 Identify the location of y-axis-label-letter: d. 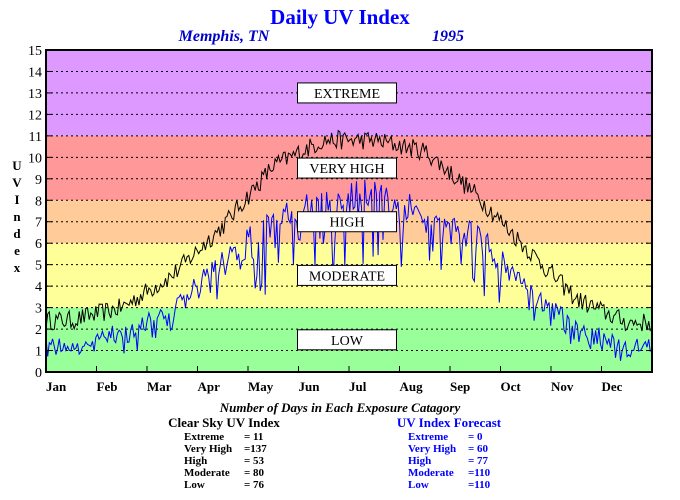
(17, 233).